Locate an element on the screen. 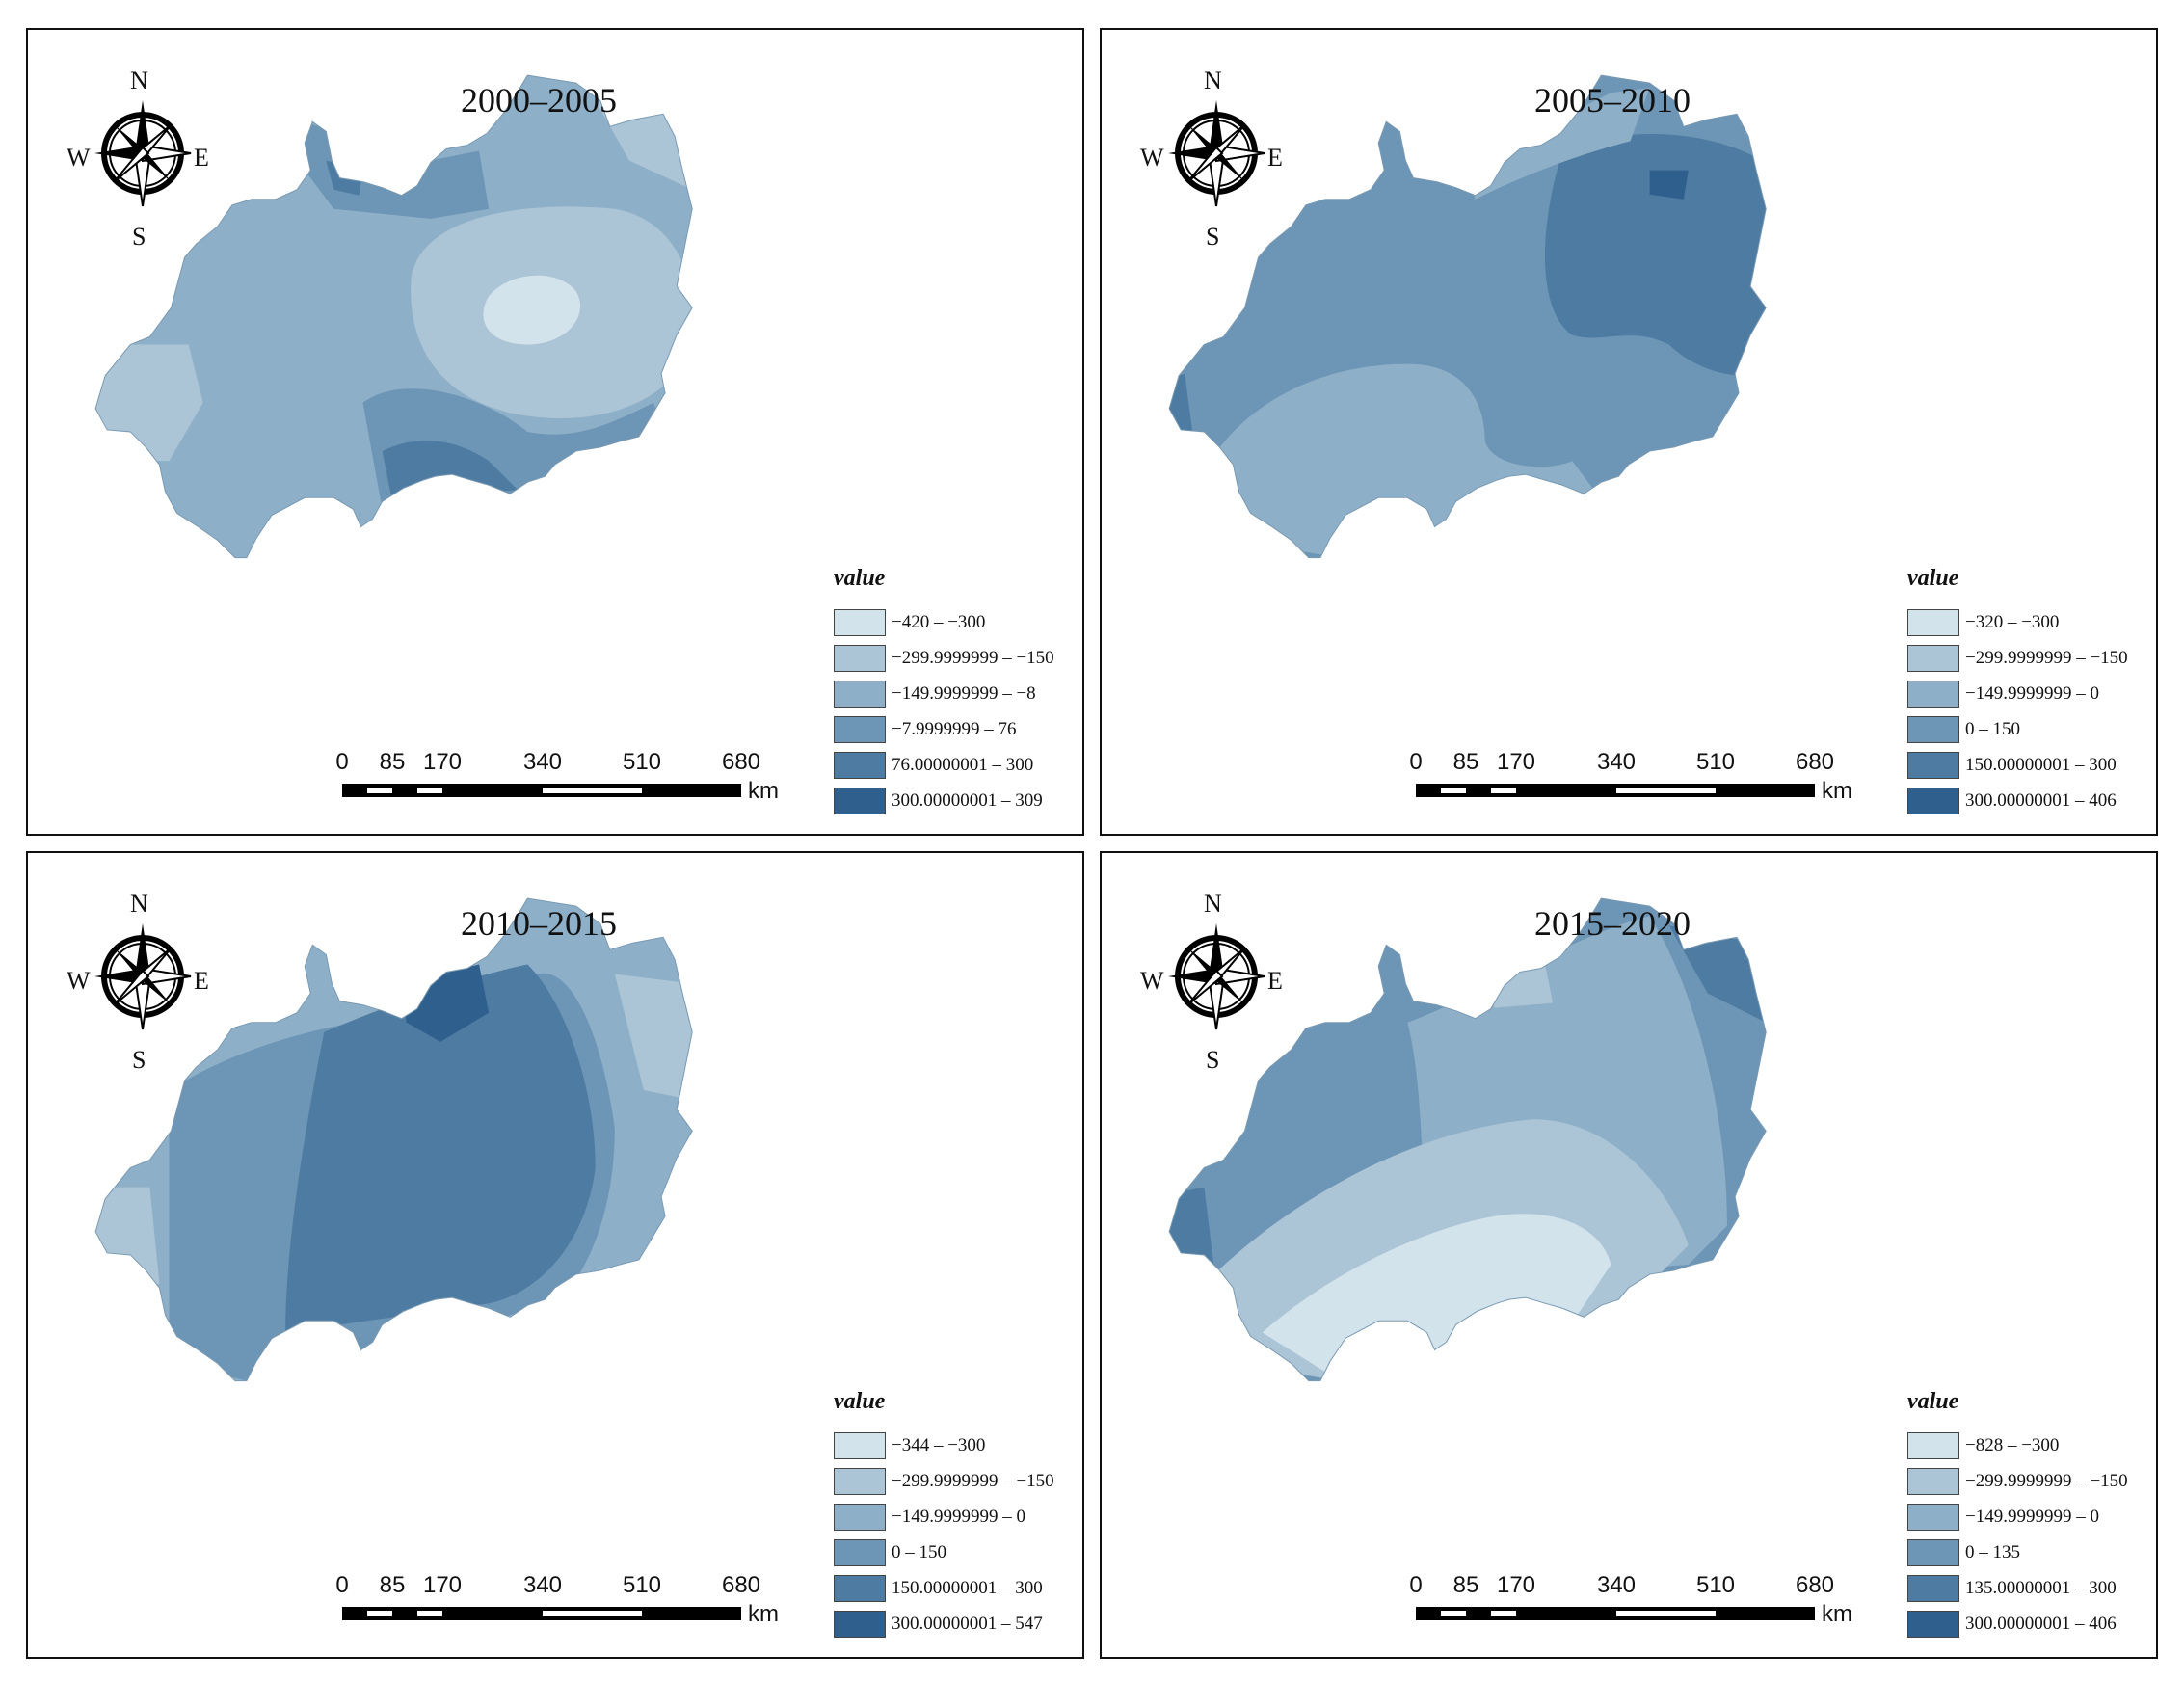 The image size is (2184, 1682). legend-item: −344 – −300 is located at coordinates (958, 1445).